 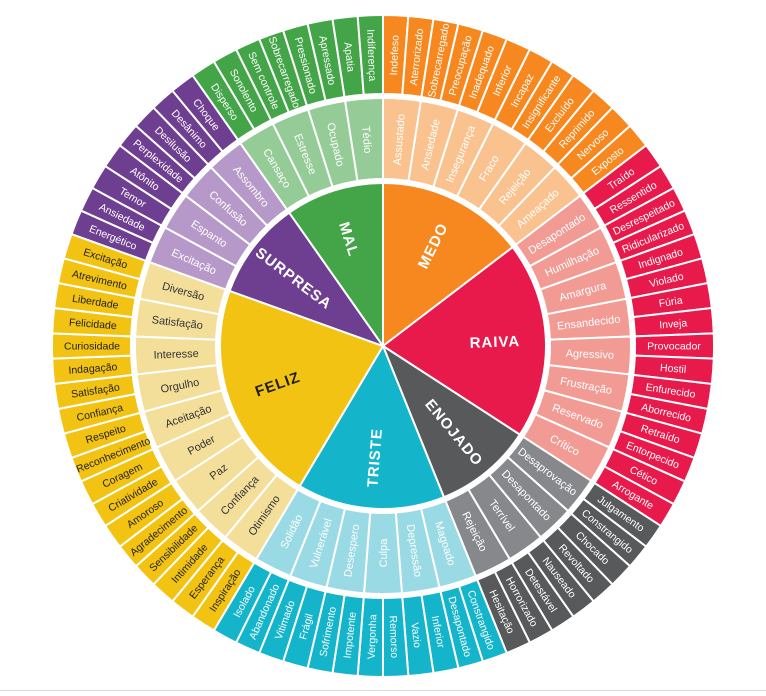 I want to click on core-label-raiva: RAIVA, so click(x=494, y=342).